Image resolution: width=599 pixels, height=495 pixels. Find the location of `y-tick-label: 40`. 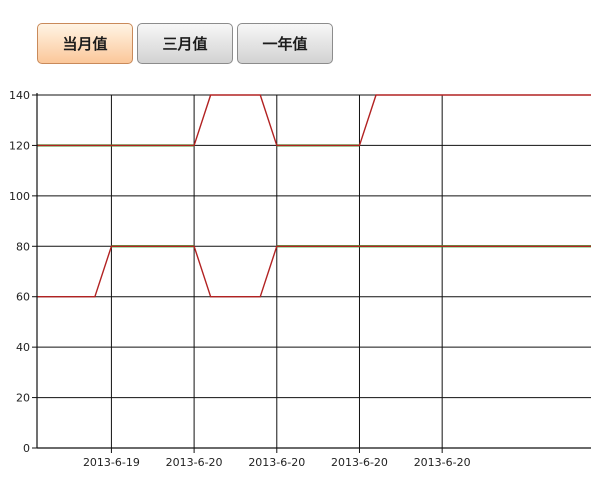

y-tick-label: 40 is located at coordinates (23, 347).